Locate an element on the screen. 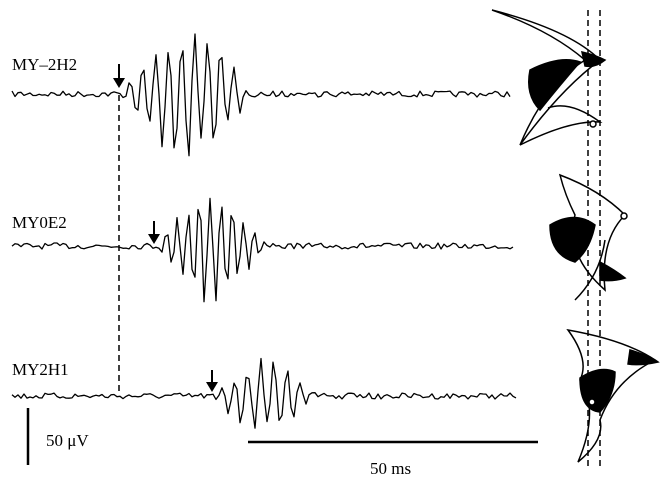 Image resolution: width=662 pixels, height=486 pixels. trace-label: MY0E2 is located at coordinates (39, 222).